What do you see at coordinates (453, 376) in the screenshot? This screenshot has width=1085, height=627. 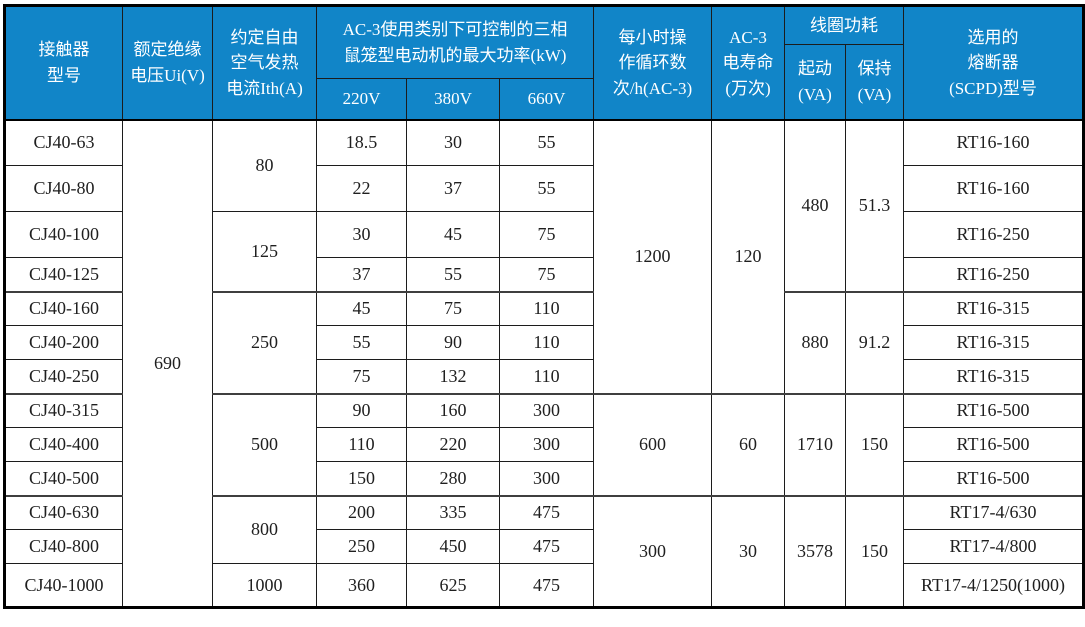 I see `cell-kw-380: 132` at bounding box center [453, 376].